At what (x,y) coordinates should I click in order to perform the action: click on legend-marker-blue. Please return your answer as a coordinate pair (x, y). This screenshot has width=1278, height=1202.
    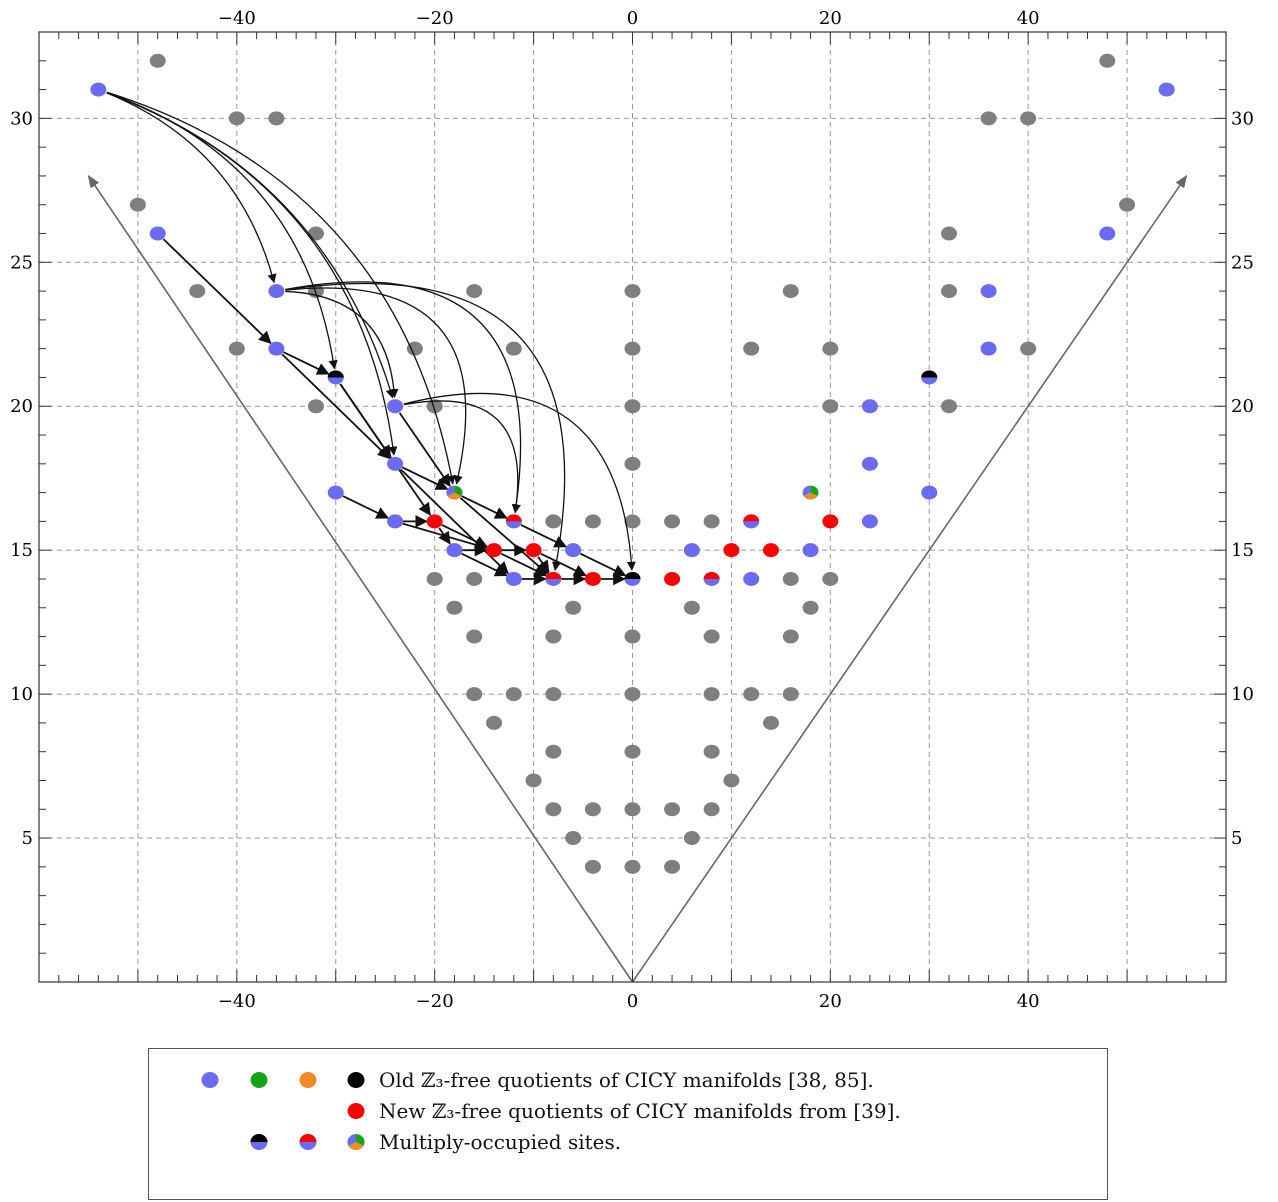
    Looking at the image, I should click on (210, 1080).